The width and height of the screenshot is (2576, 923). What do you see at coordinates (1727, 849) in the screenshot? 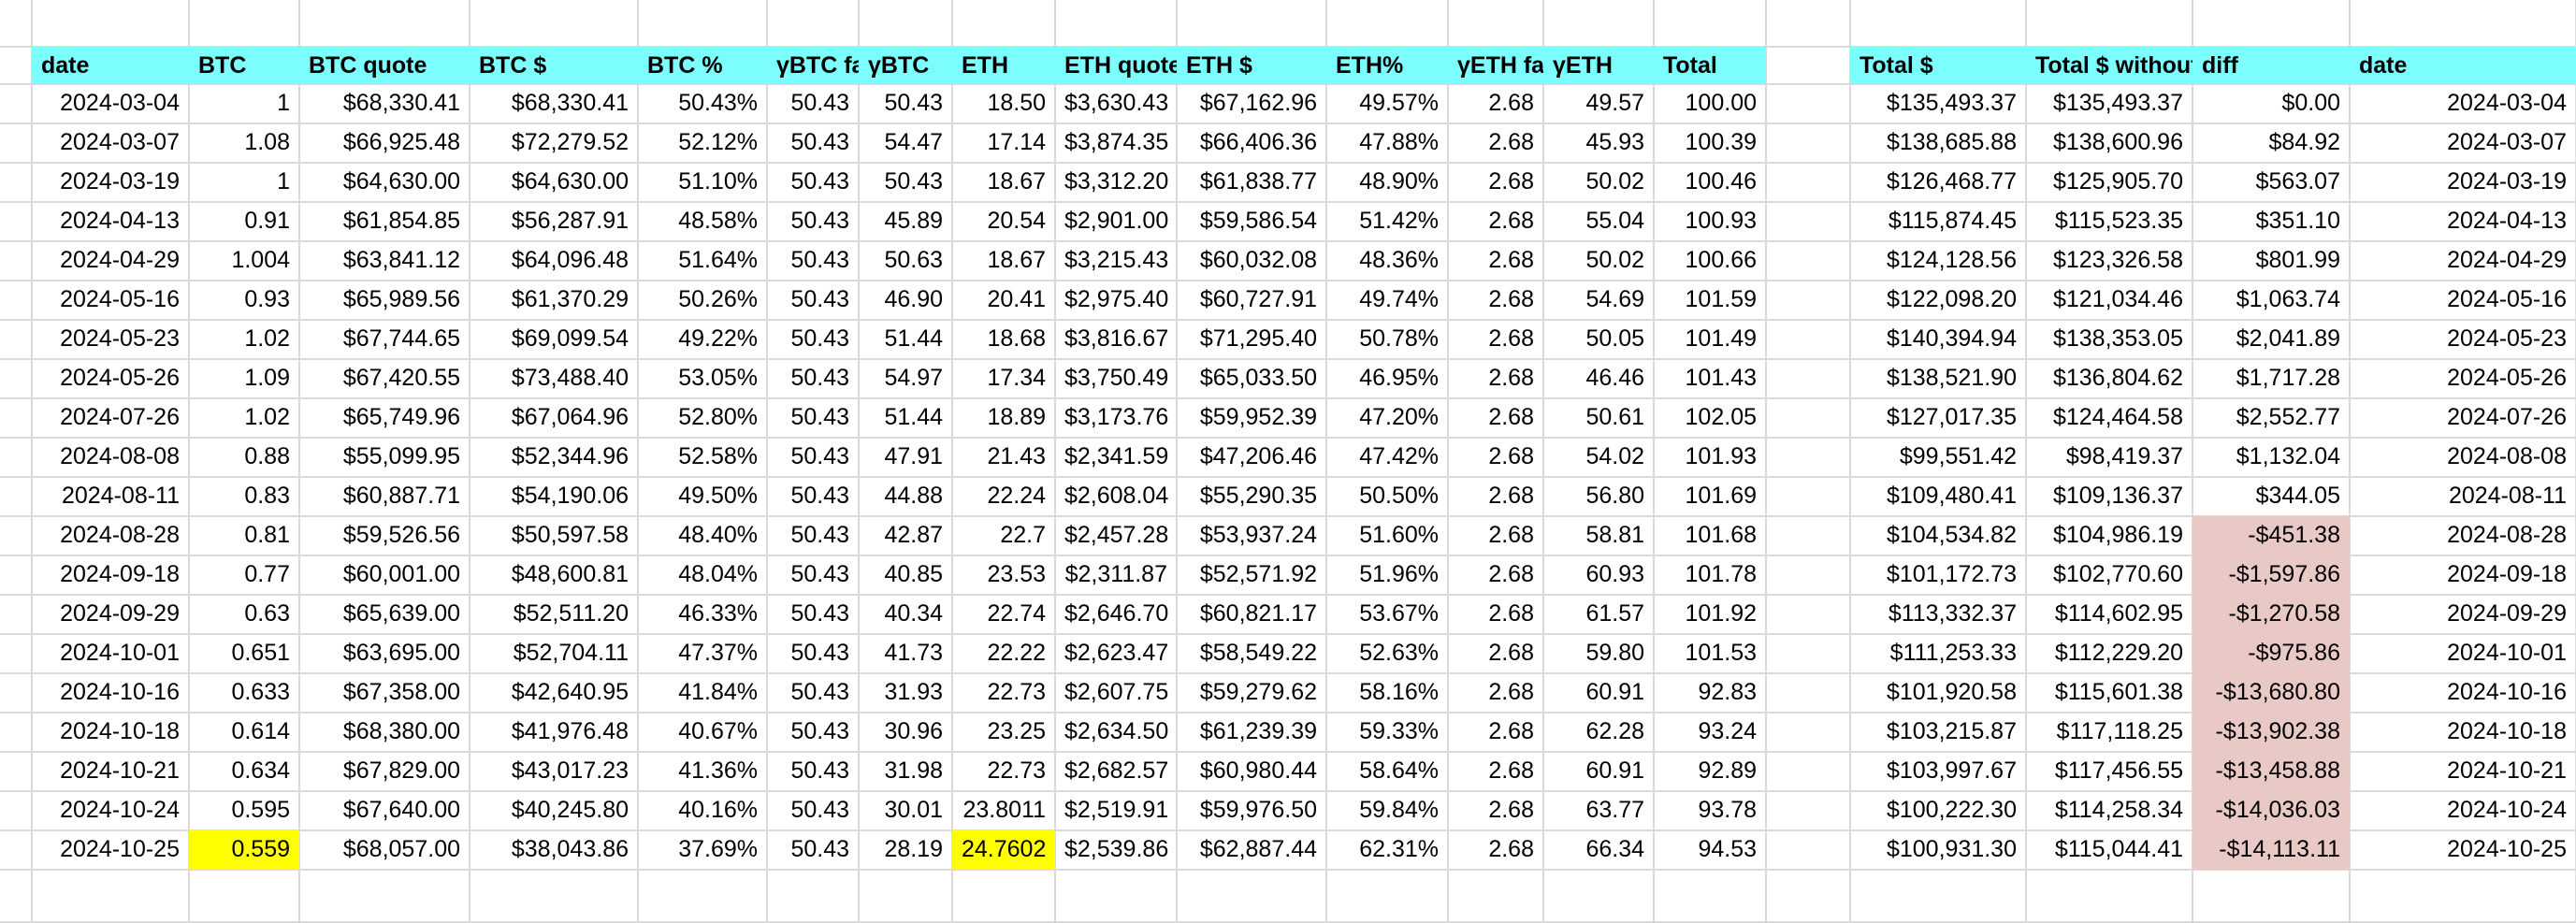
I see `data-cell: 94.53` at bounding box center [1727, 849].